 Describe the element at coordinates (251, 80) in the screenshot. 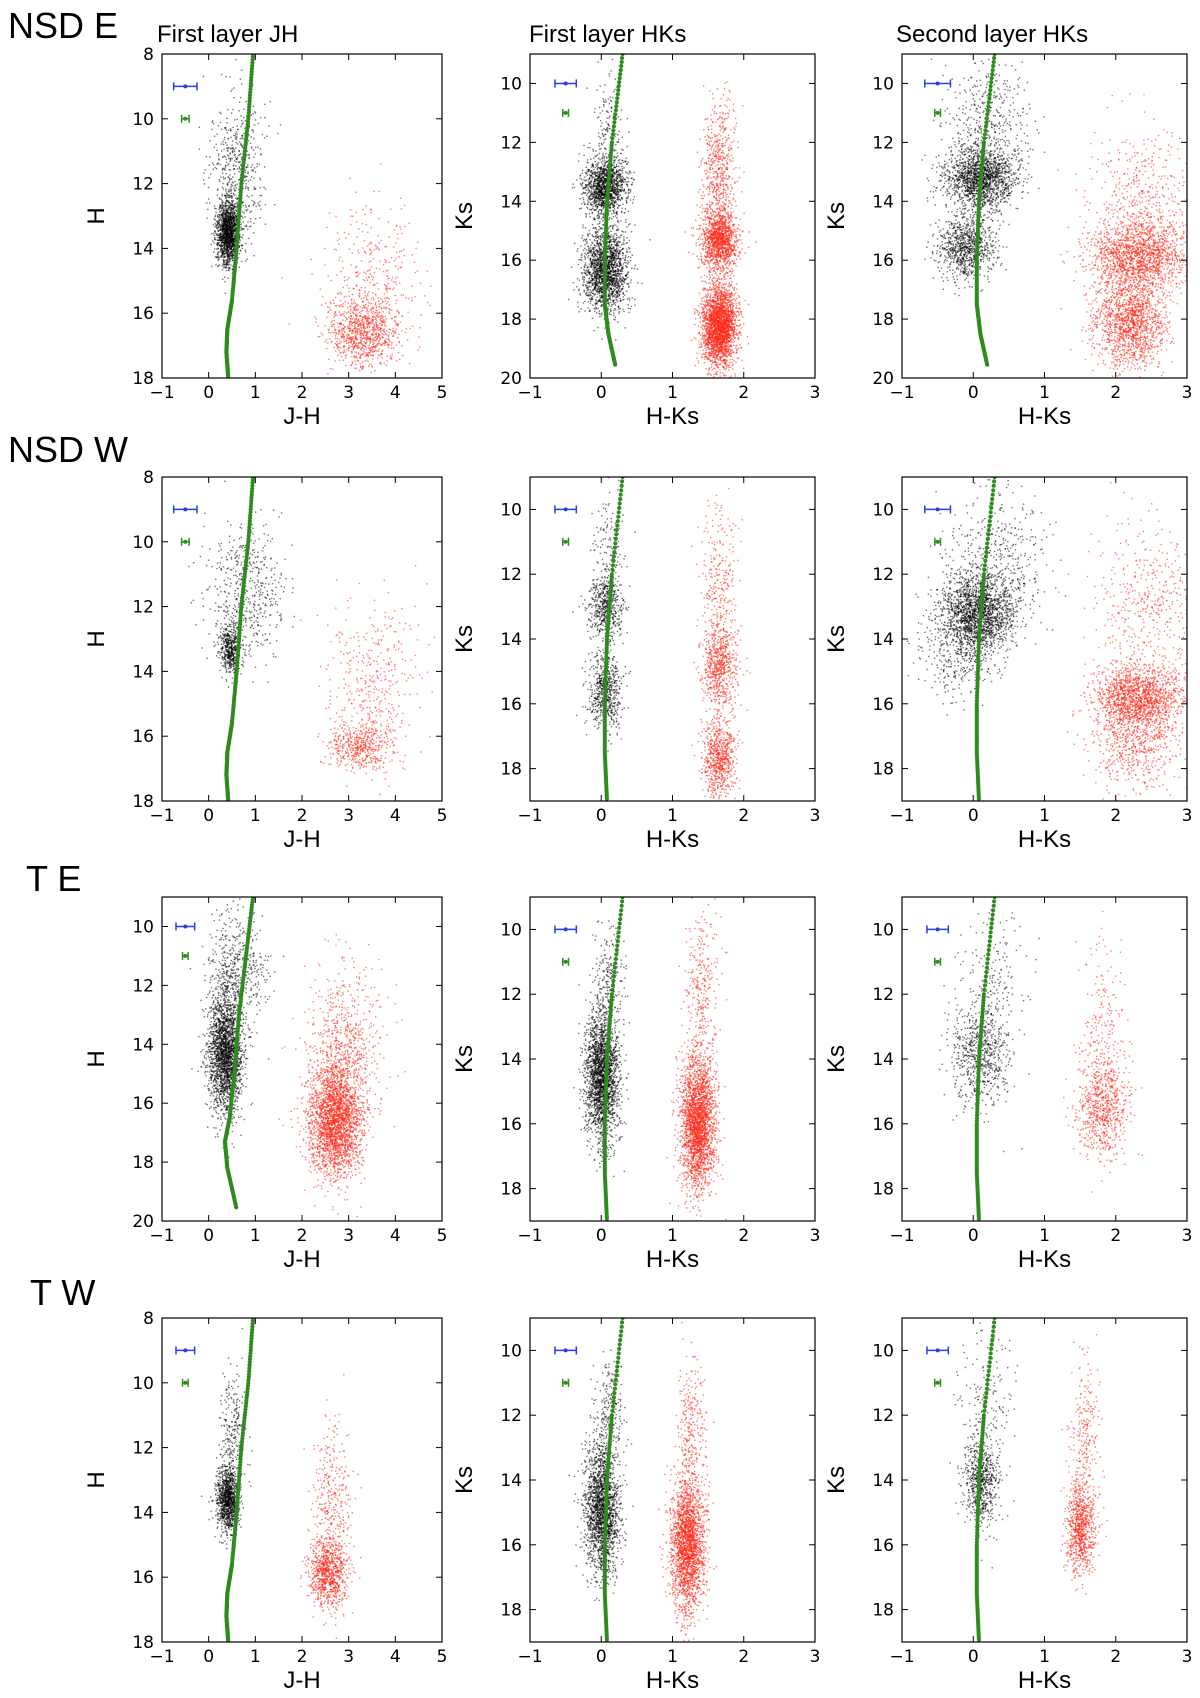

I see `isochrone-point` at that location.